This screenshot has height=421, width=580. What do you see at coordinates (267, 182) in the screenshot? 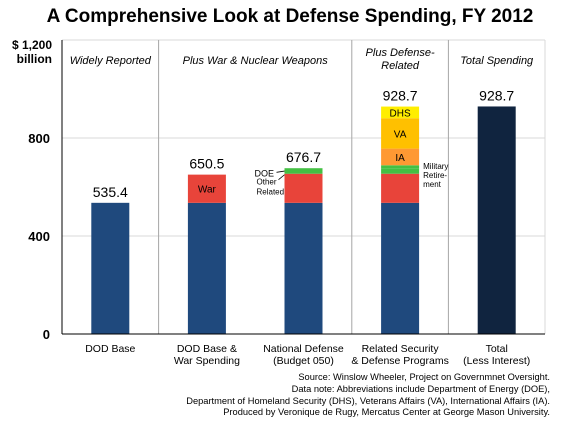
I see `other-related-annotation: Other` at bounding box center [267, 182].